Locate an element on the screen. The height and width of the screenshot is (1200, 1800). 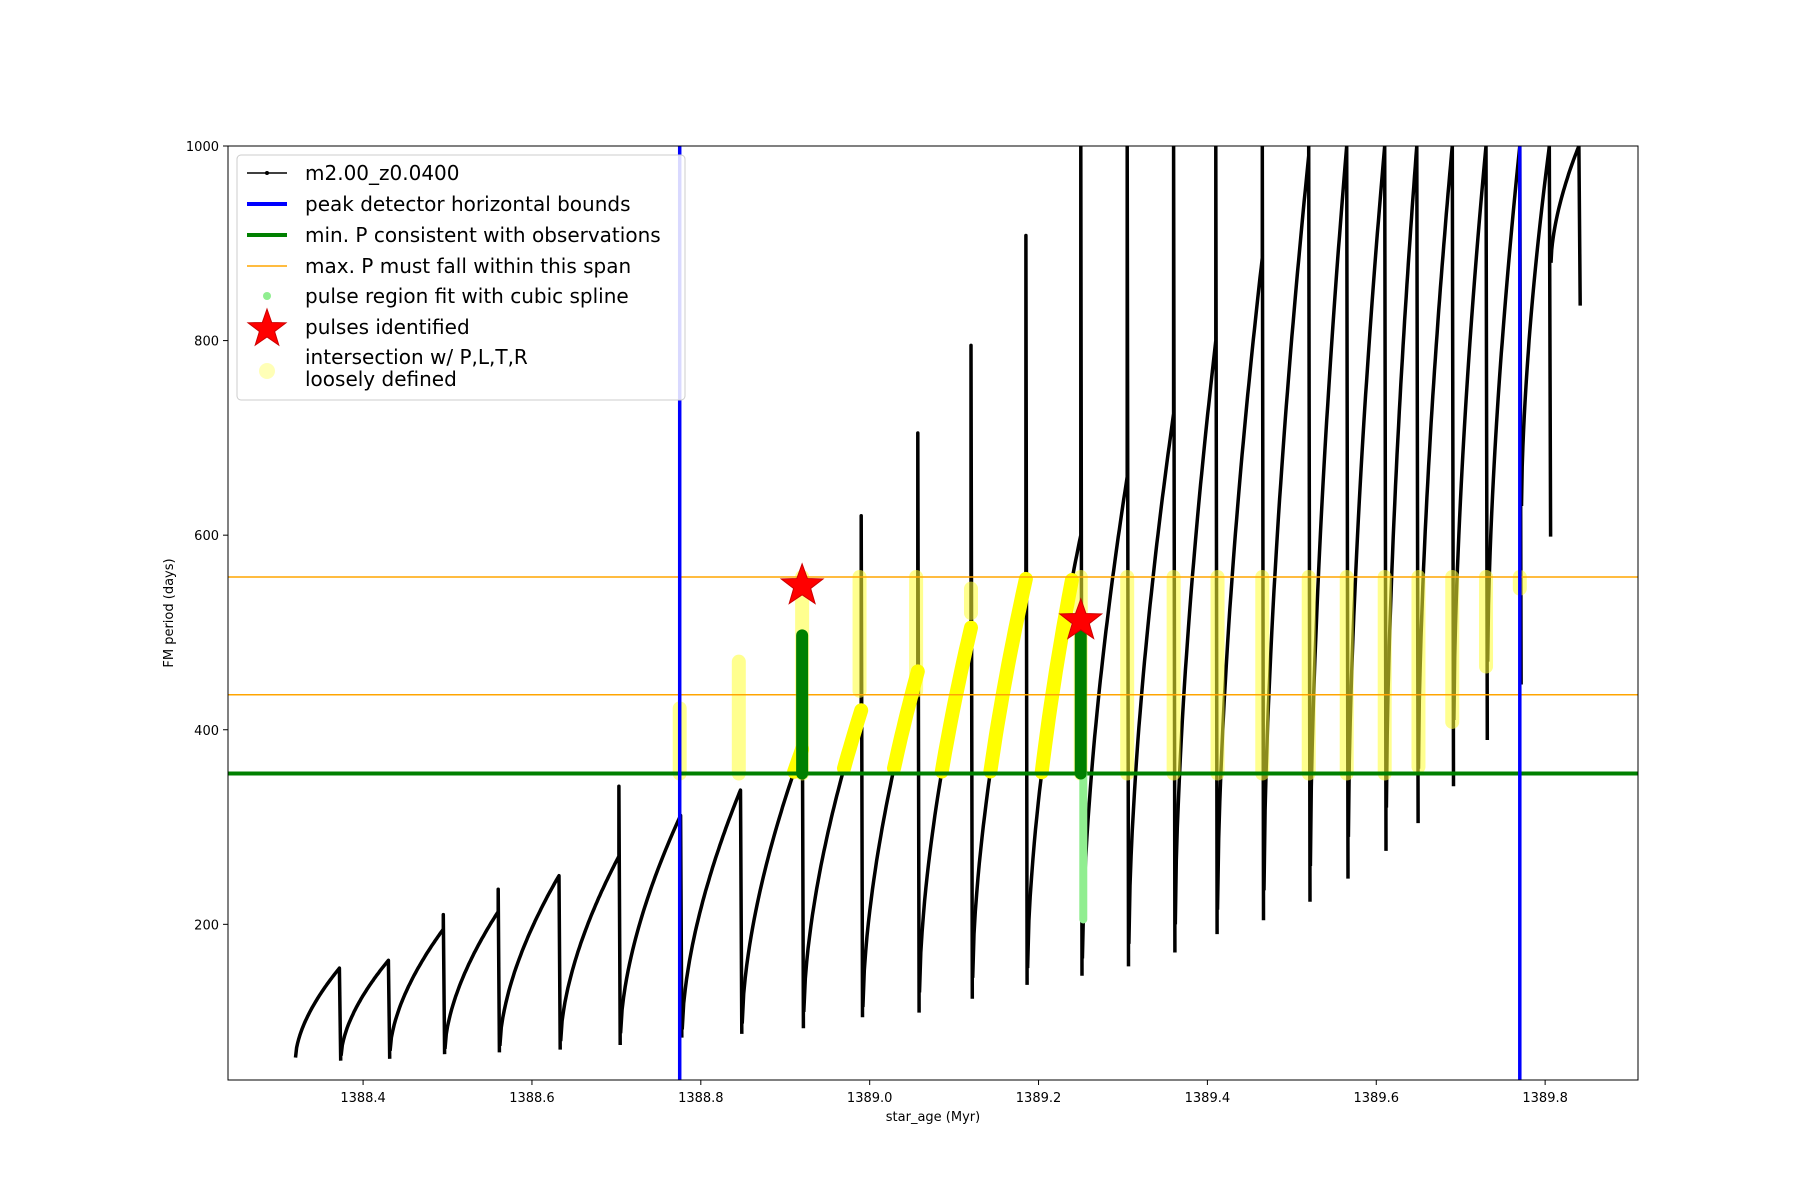
x-tick-label: 1389.4 is located at coordinates (1208, 1098).